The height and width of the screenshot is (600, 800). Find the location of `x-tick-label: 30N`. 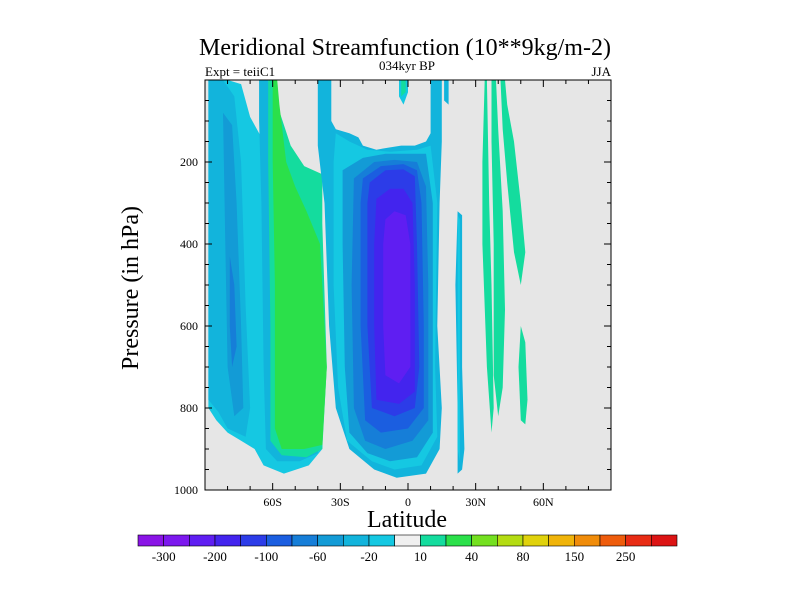

x-tick-label: 30N is located at coordinates (475, 502).